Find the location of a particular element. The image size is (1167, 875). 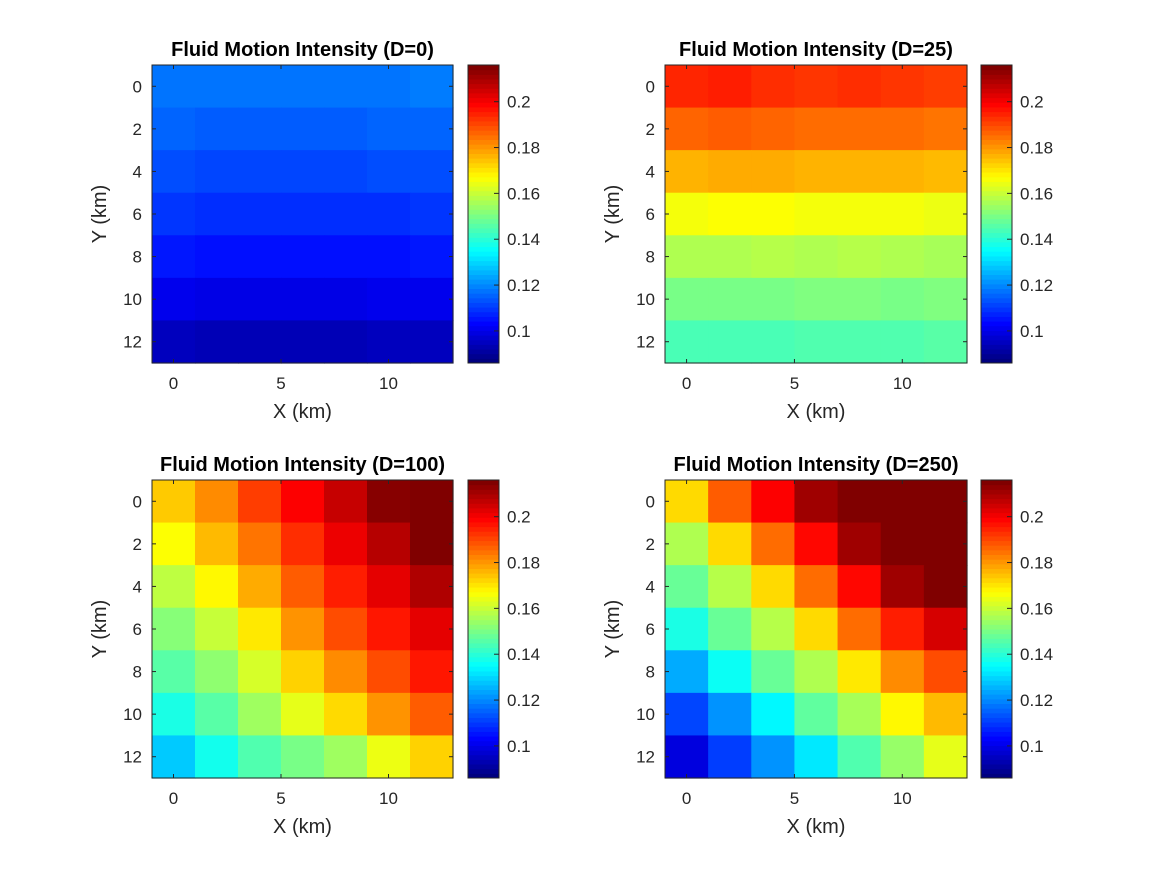

y-tick-label: 2 is located at coordinates (137, 129).